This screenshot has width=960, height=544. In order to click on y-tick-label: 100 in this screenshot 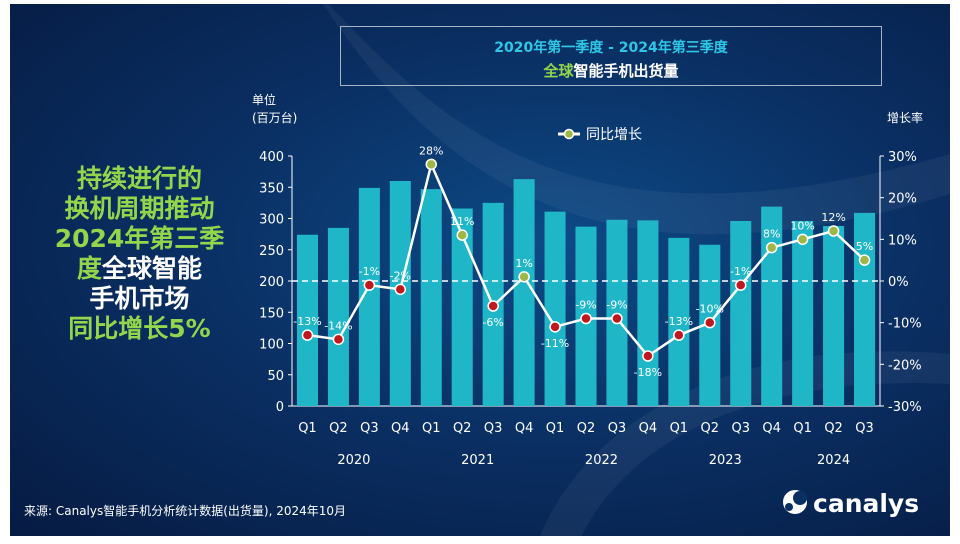, I will do `click(271, 345)`.